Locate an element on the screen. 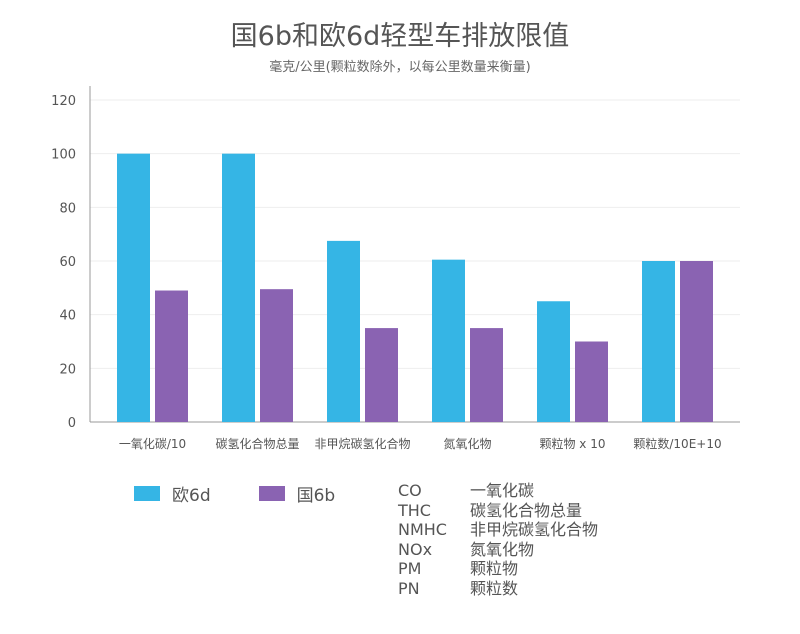  abbr-row: NOx 氮氧化物 is located at coordinates (498, 550).